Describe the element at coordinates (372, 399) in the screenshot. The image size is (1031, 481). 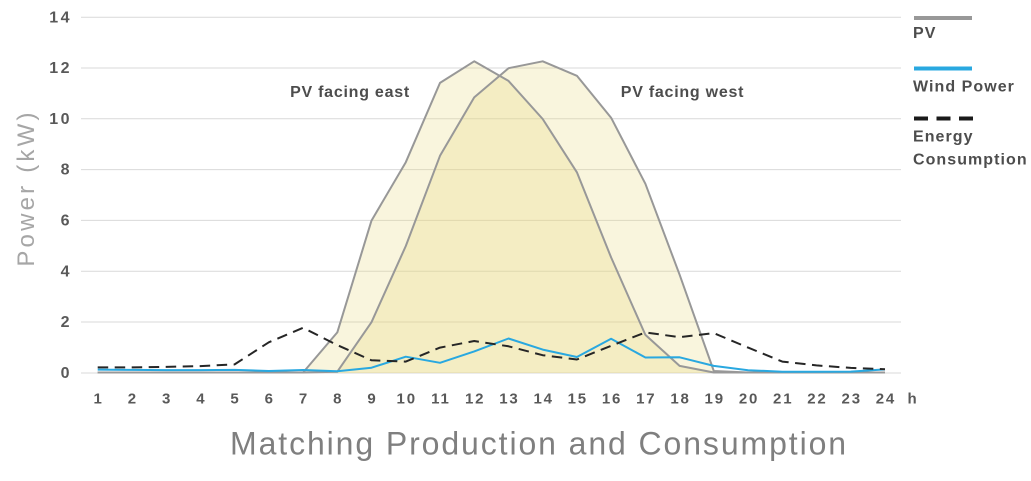
I see `svg-text: 9` at that location.